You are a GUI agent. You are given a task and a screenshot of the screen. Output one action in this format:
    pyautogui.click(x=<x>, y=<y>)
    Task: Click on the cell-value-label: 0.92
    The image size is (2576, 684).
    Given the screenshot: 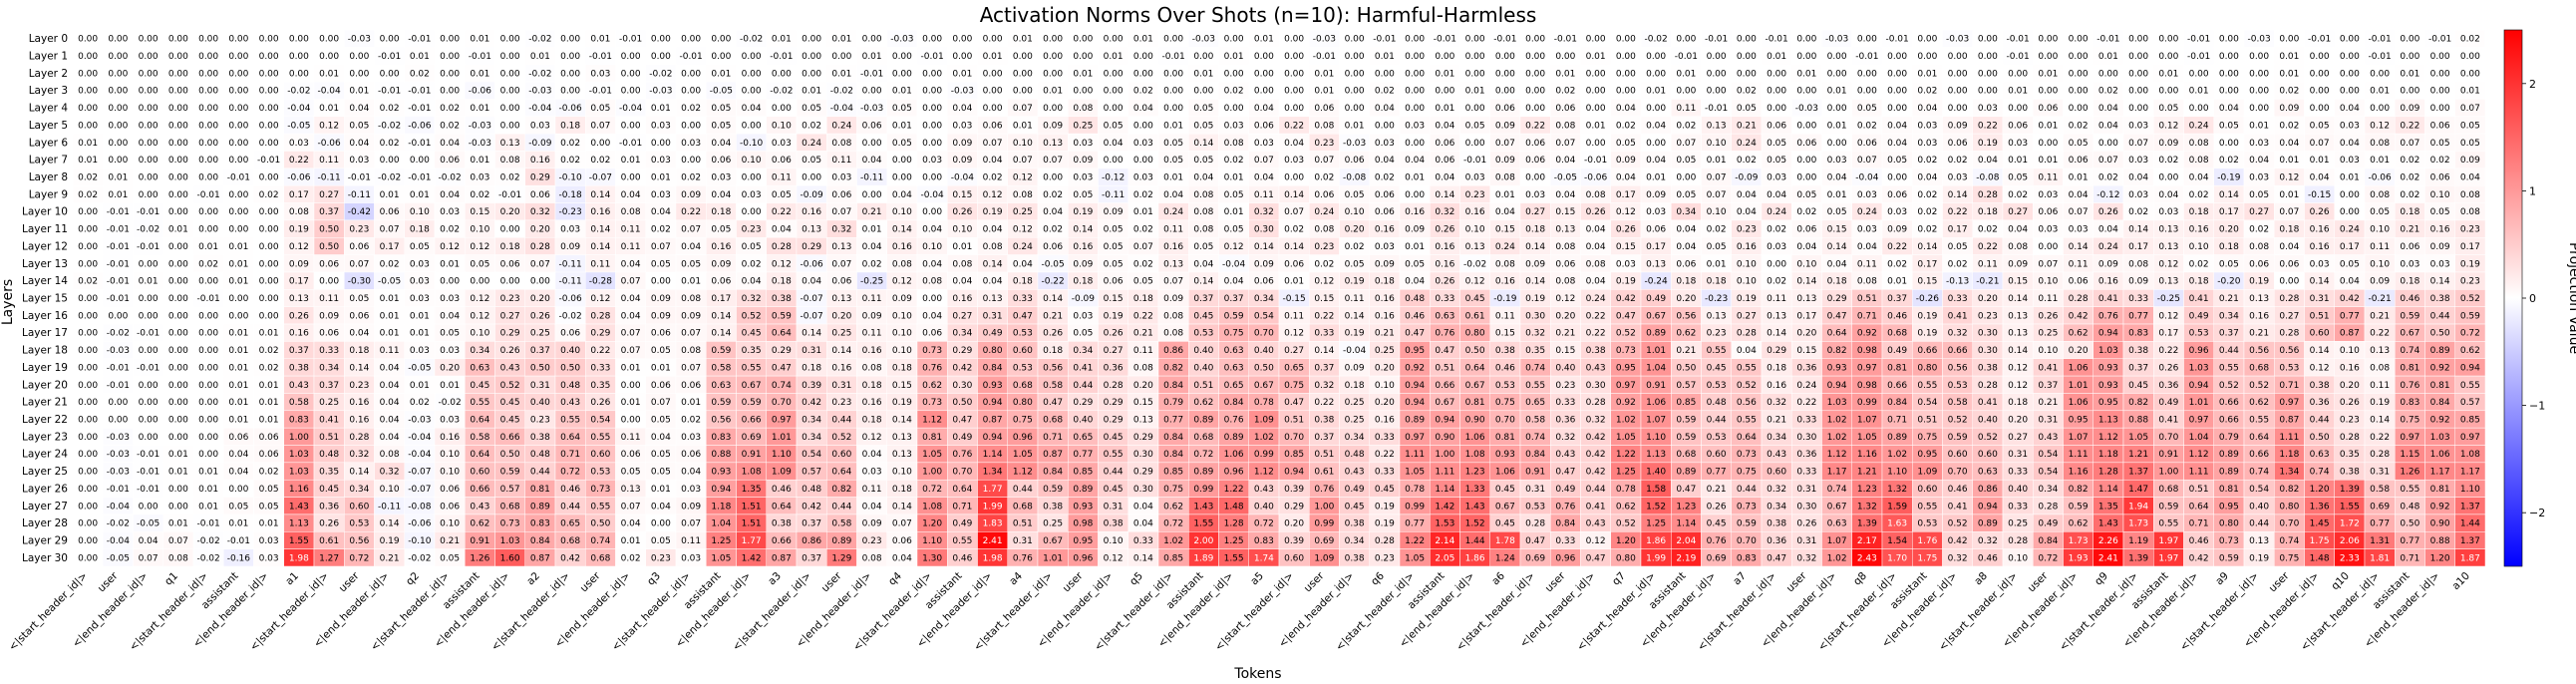 What is the action you would take?
    pyautogui.click(x=2440, y=507)
    